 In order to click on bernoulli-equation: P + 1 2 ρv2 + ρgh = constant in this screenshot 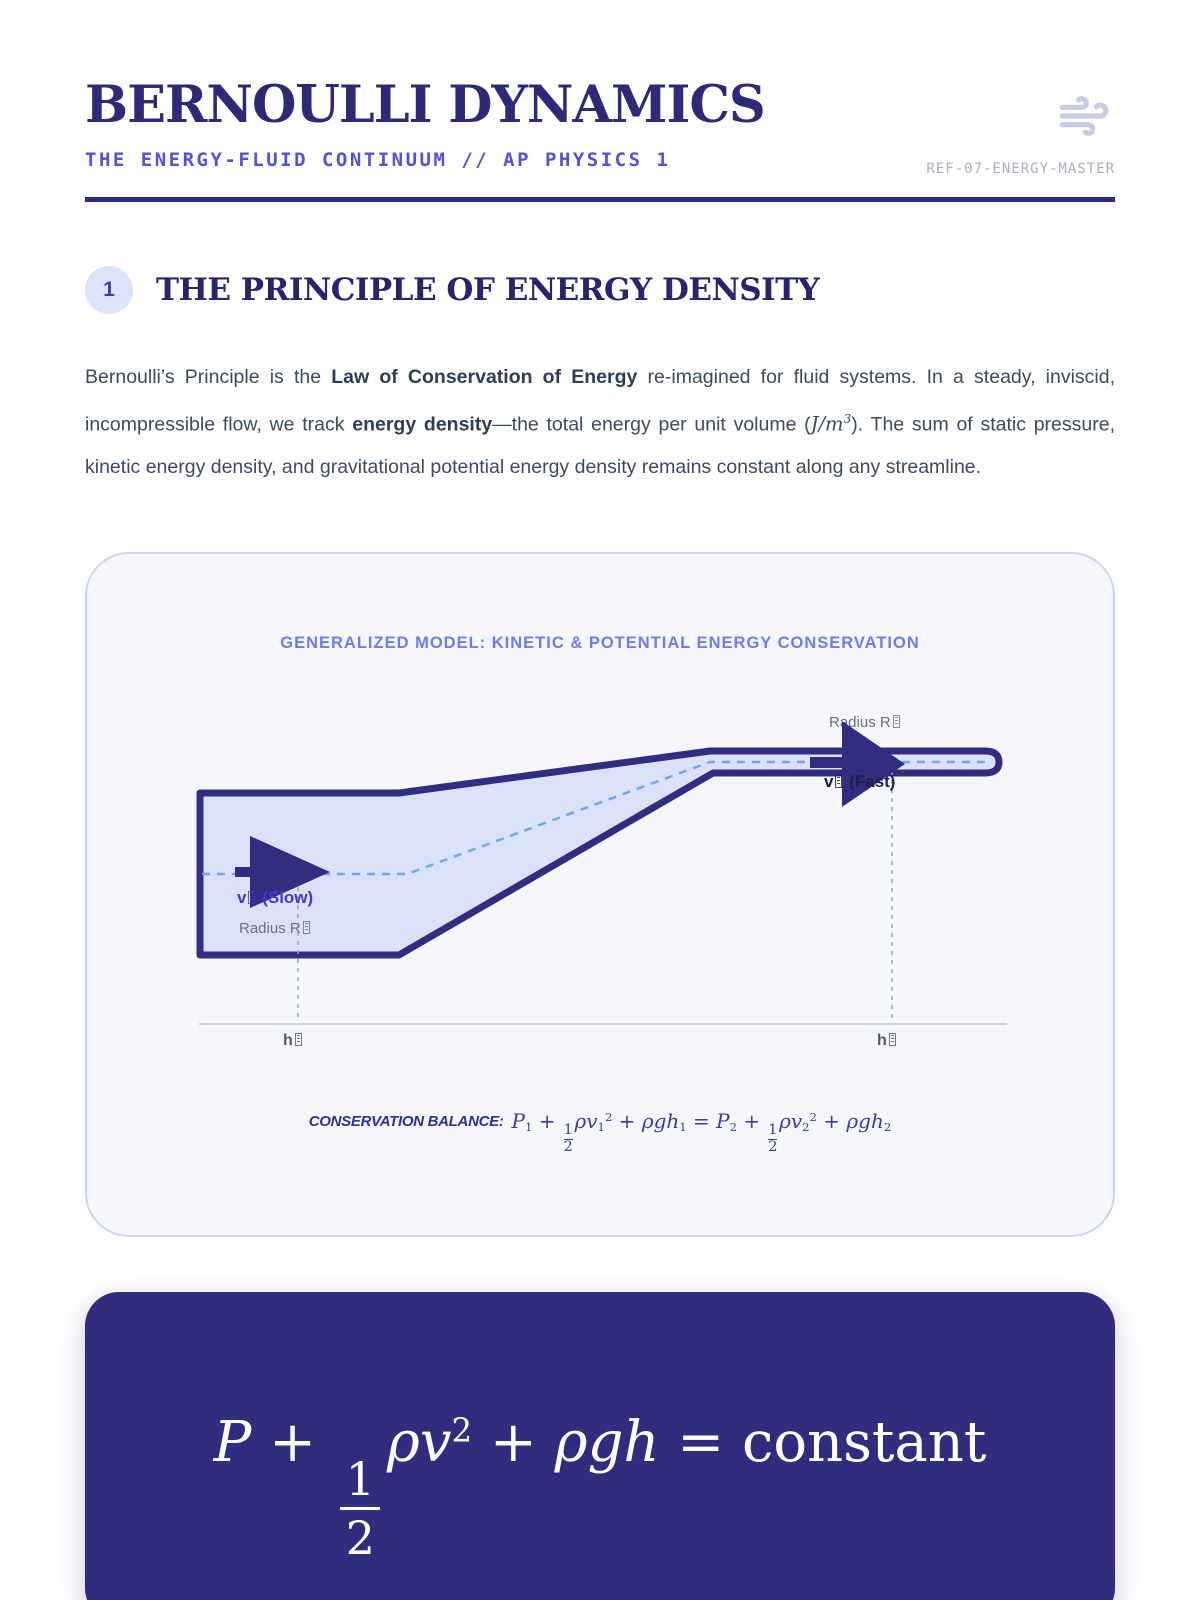, I will do `click(600, 1488)`.